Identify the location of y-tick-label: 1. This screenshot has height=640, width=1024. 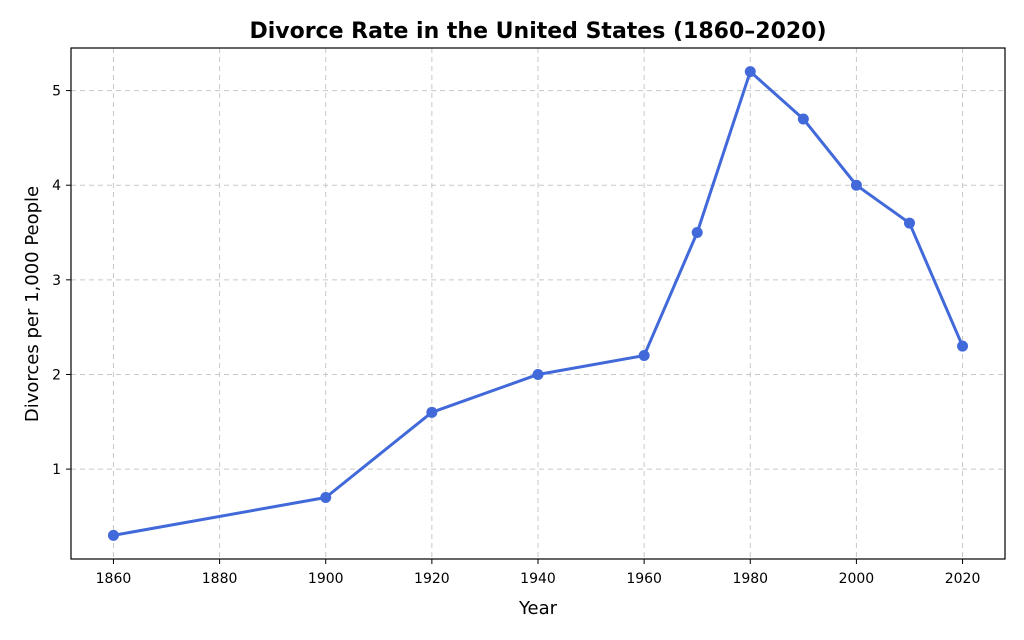
(56, 470).